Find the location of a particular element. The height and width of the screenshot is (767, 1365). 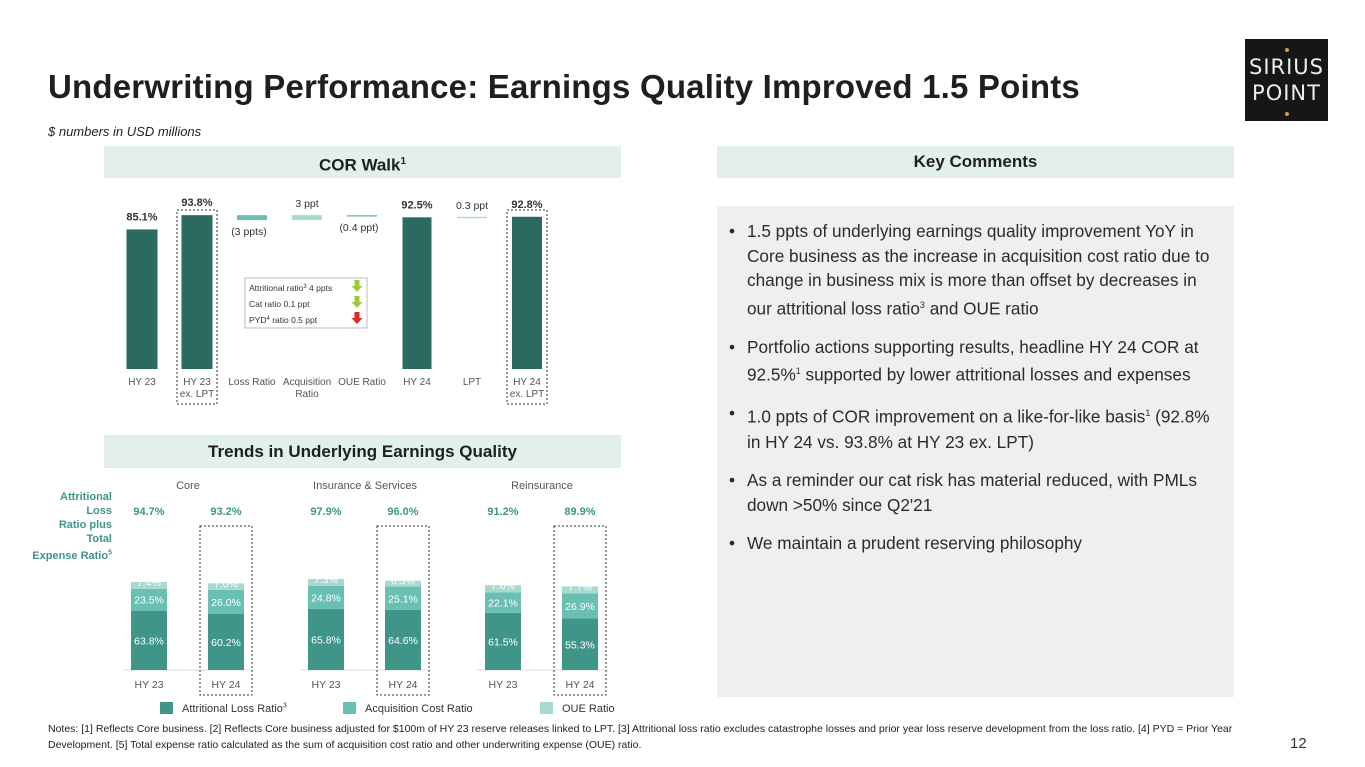

breakdown-row-2: Cat ratio 0.1 ppt is located at coordinates (279, 304).